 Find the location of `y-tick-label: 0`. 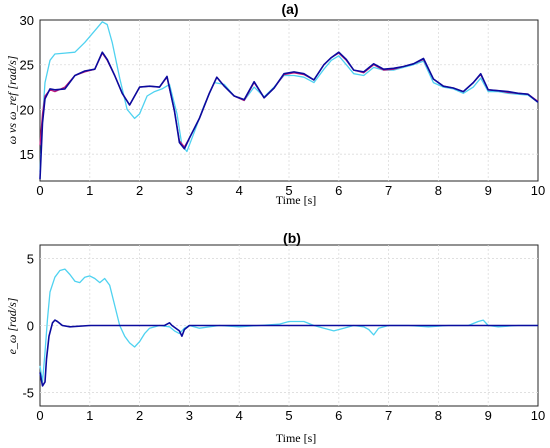

y-tick-label: 0 is located at coordinates (30, 326).